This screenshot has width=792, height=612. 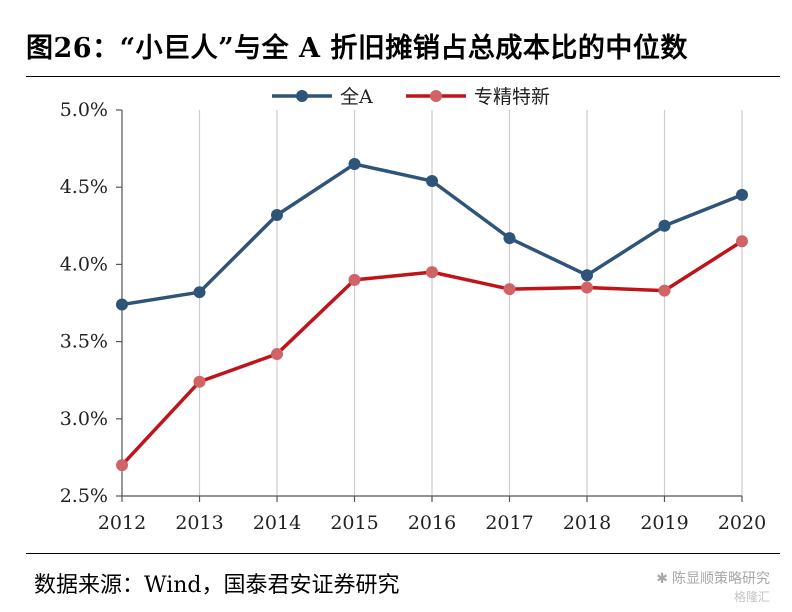 I want to click on source-divider, so click(x=403, y=553).